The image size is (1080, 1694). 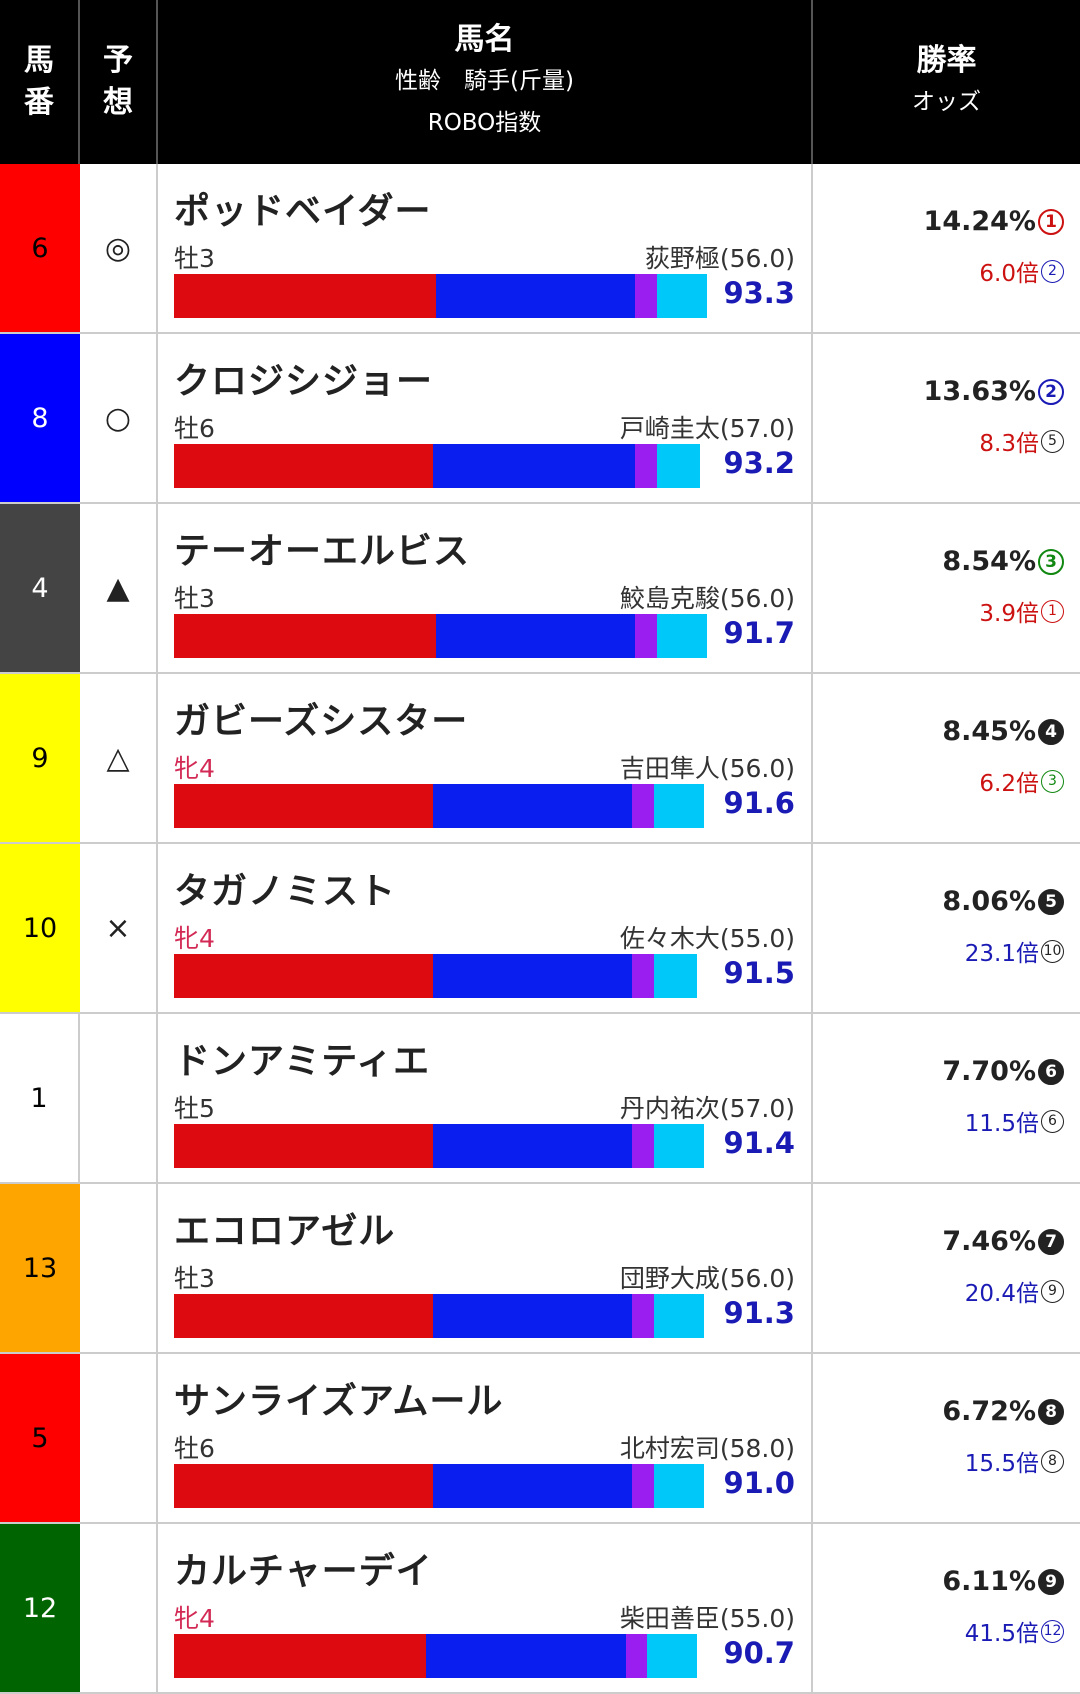 What do you see at coordinates (989, 1411) in the screenshot?
I see `win-rate-value: 6.72%` at bounding box center [989, 1411].